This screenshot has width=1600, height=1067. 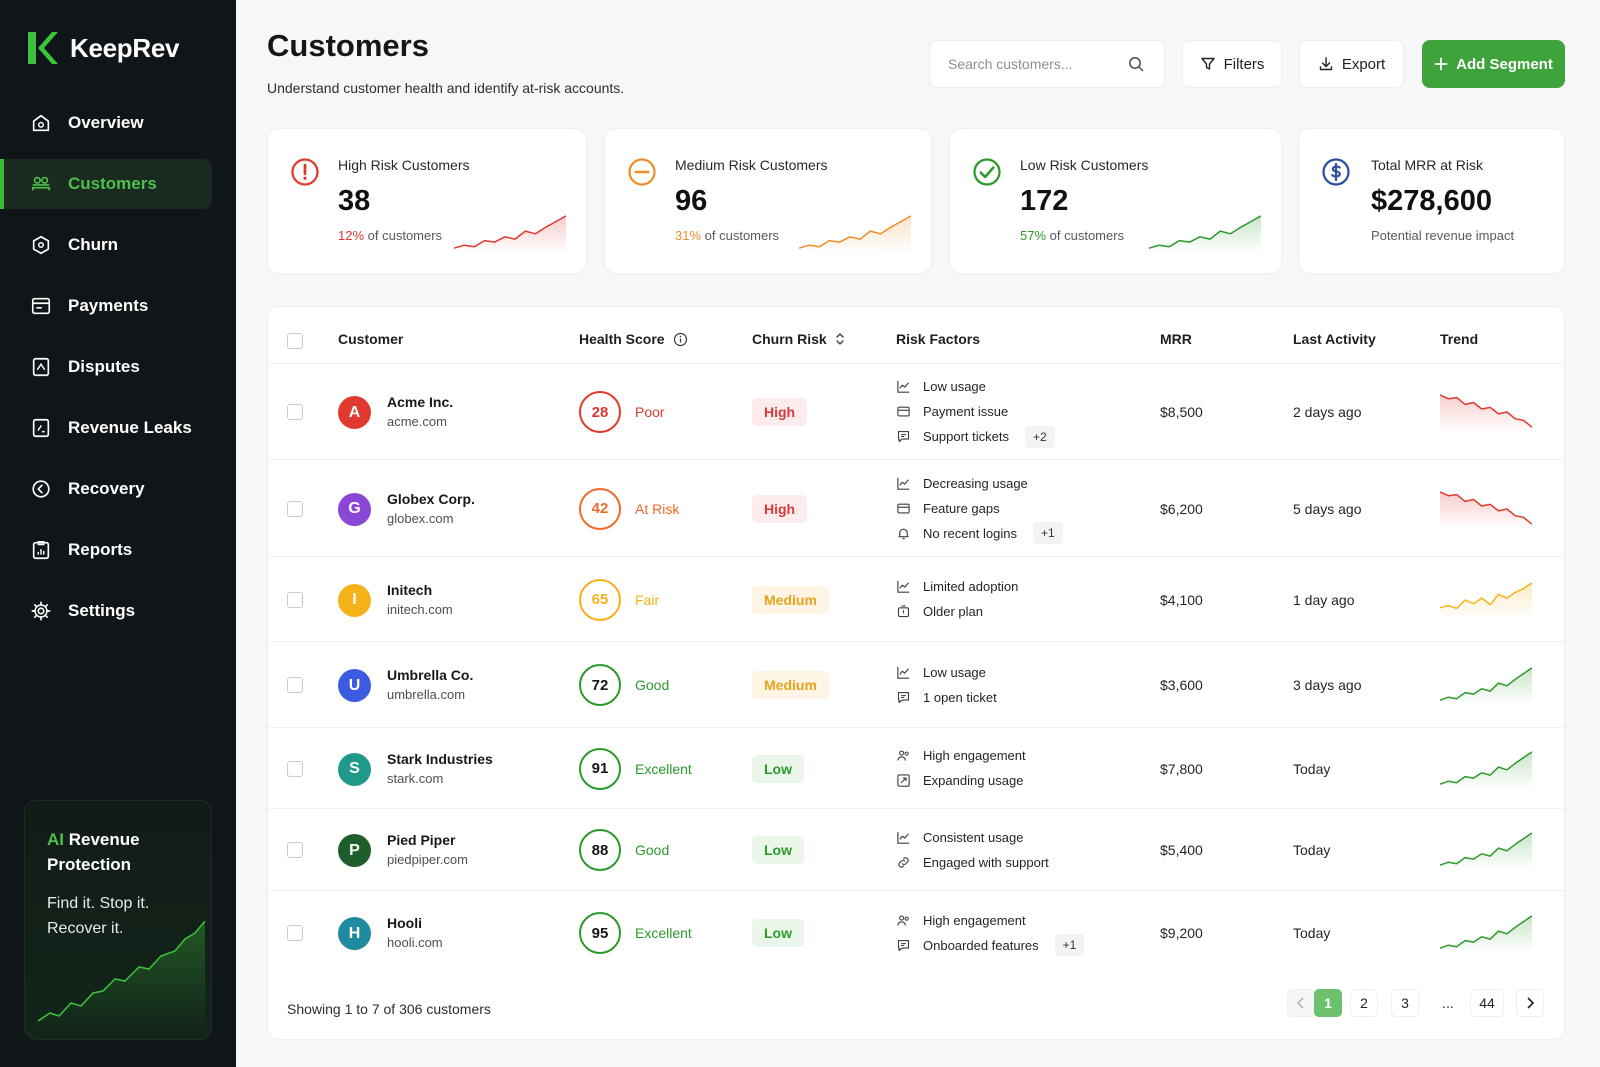 I want to click on customer-name: Stark Industries, so click(x=440, y=758).